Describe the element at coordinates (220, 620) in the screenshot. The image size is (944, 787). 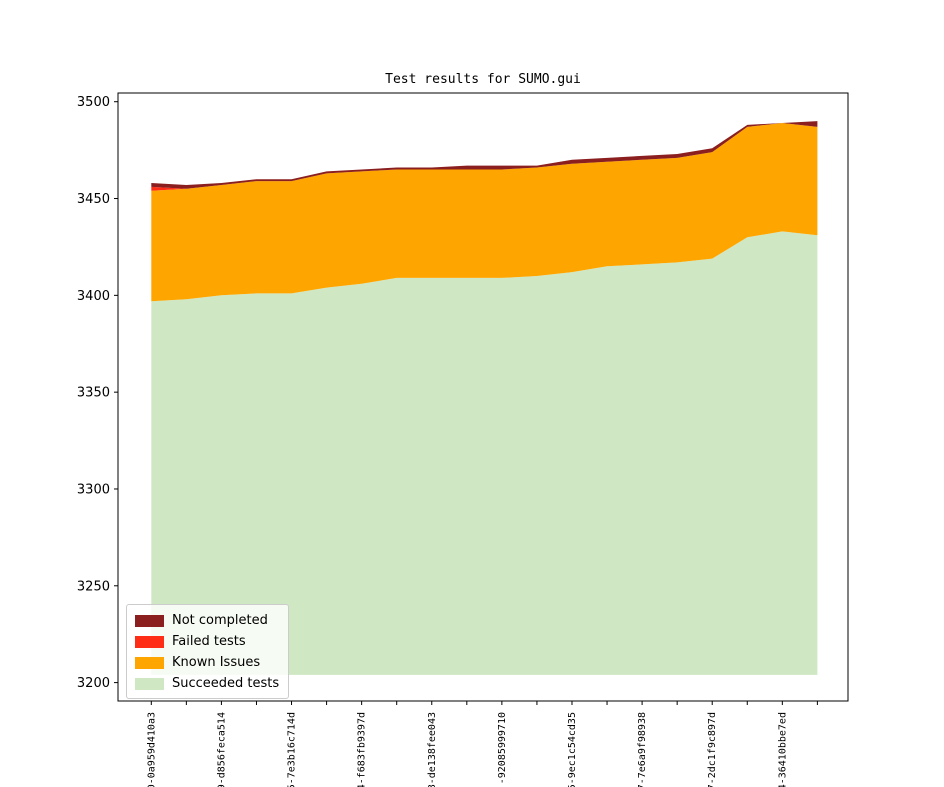
I see `legend-label: Not completed` at that location.